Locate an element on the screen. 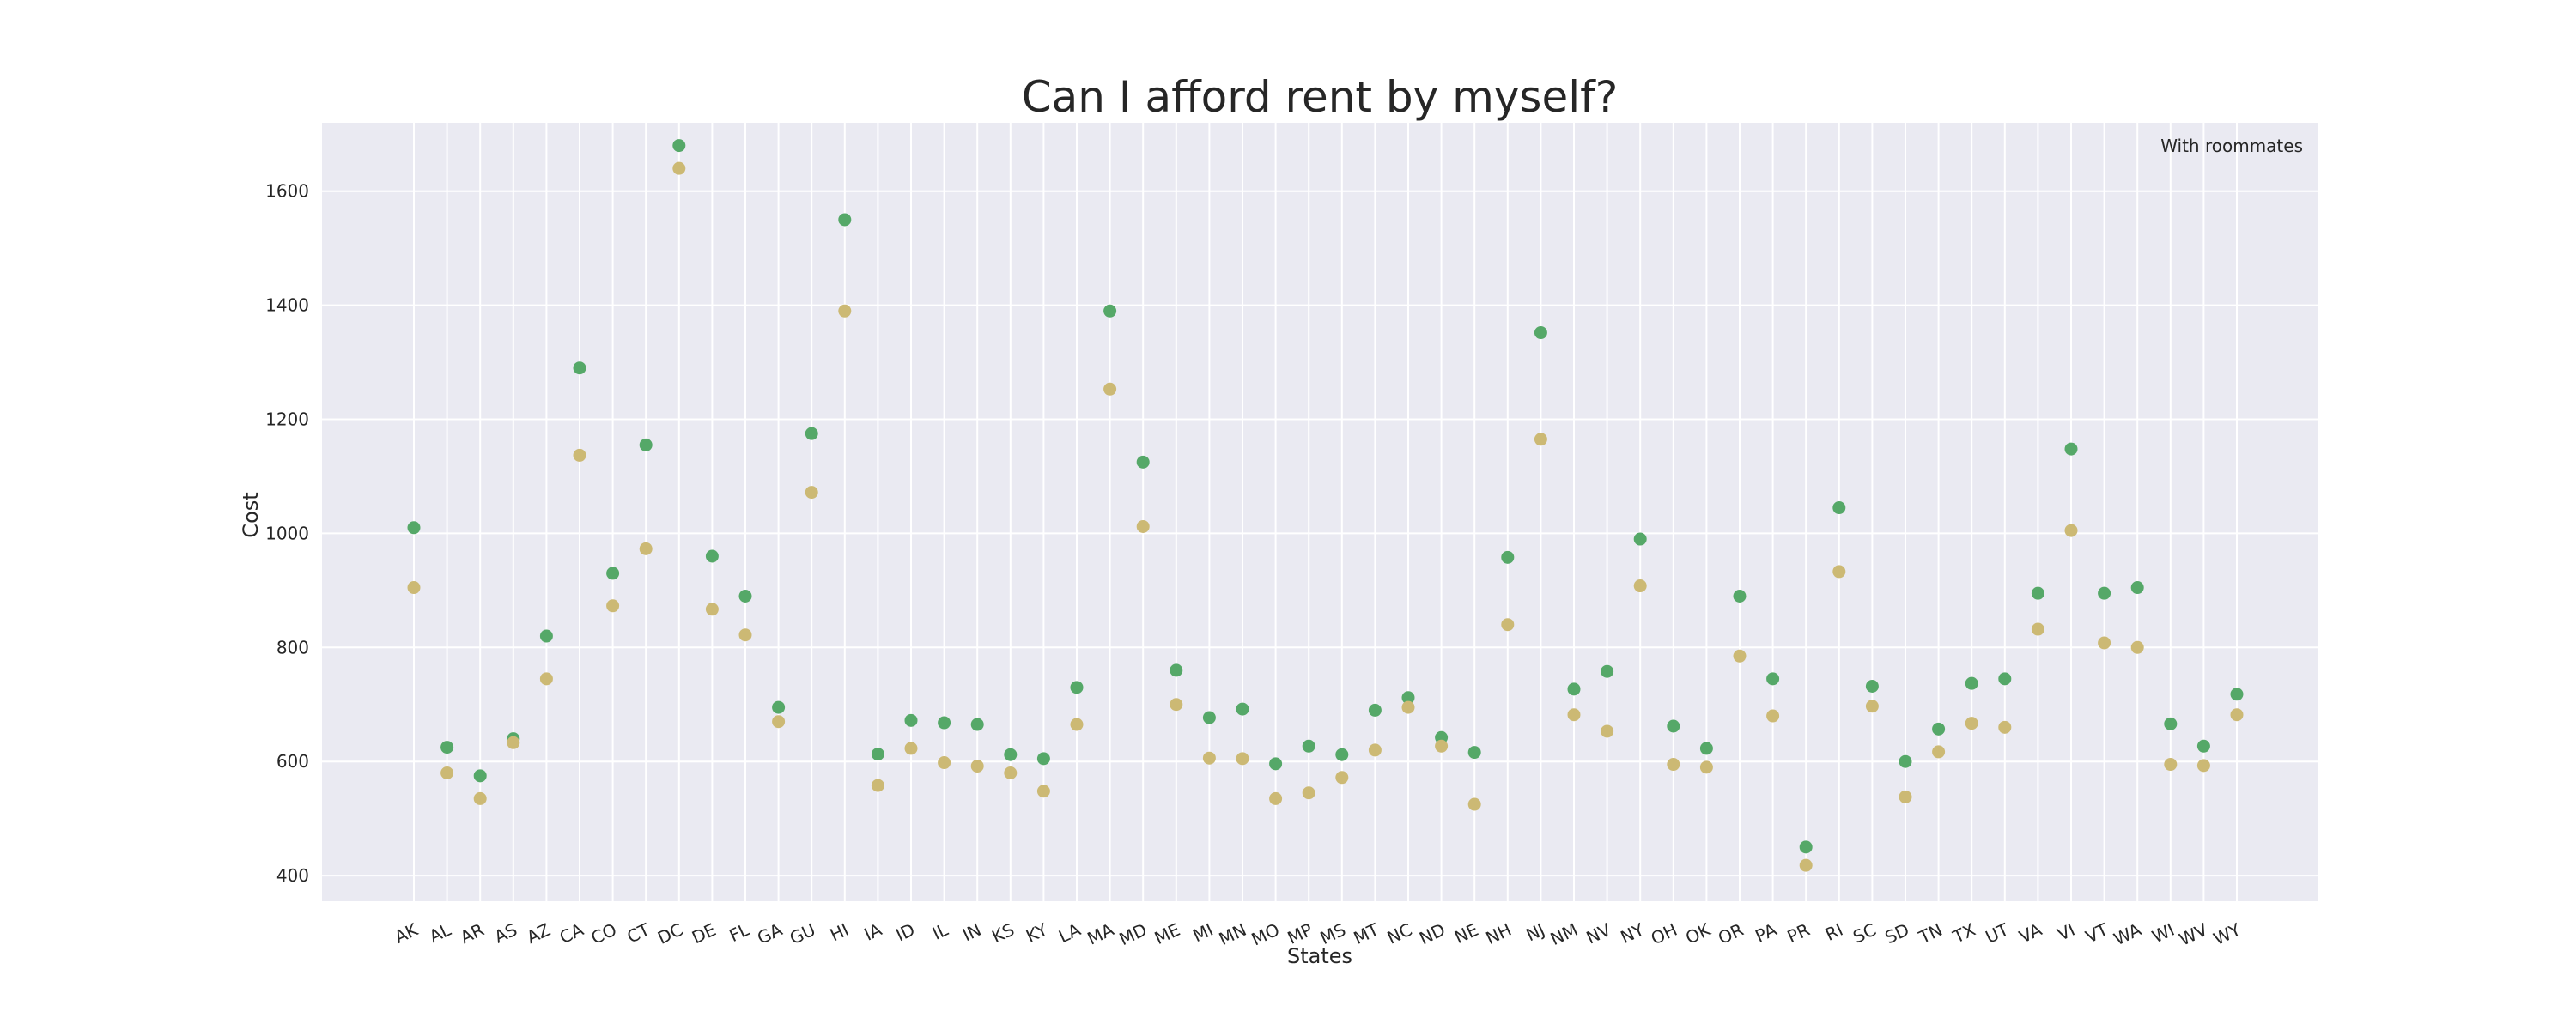  x-tick-label: CA is located at coordinates (571, 933).